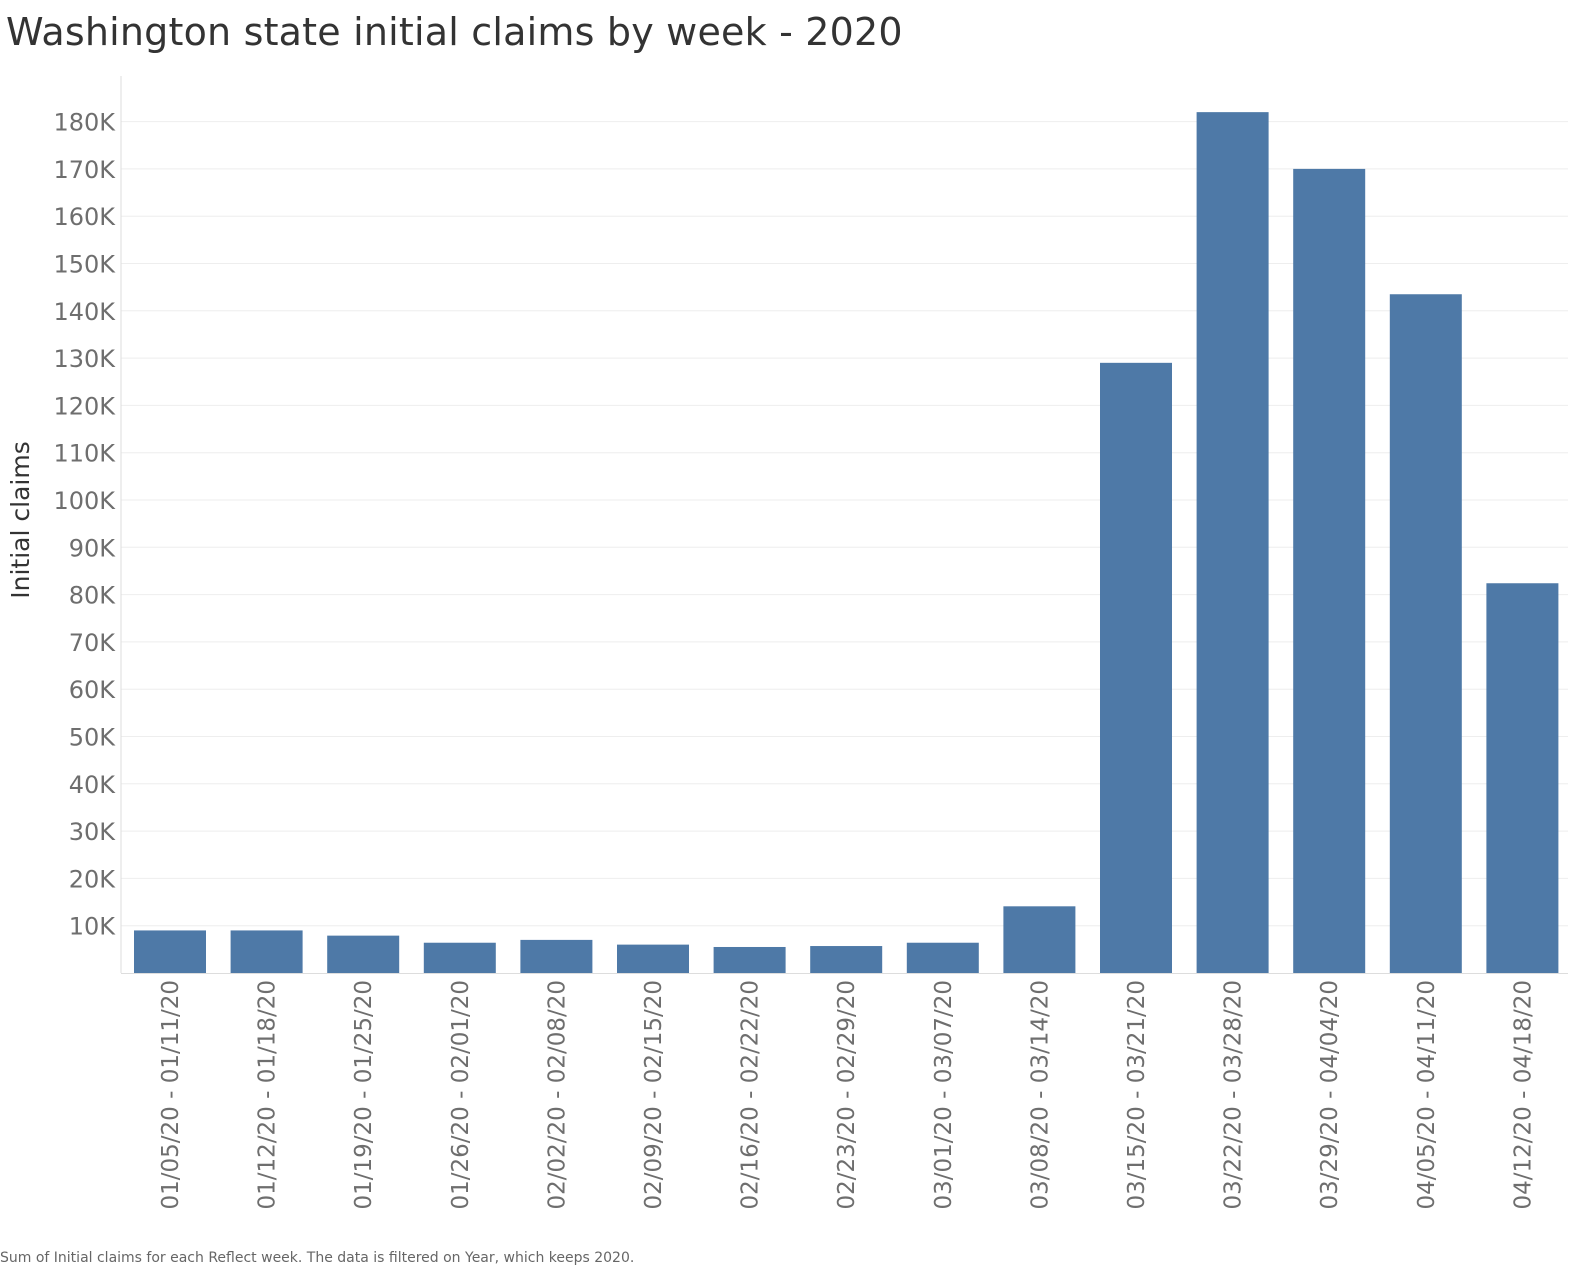 This screenshot has width=1576, height=1275. I want to click on y-tick-label: 60K, so click(93, 690).